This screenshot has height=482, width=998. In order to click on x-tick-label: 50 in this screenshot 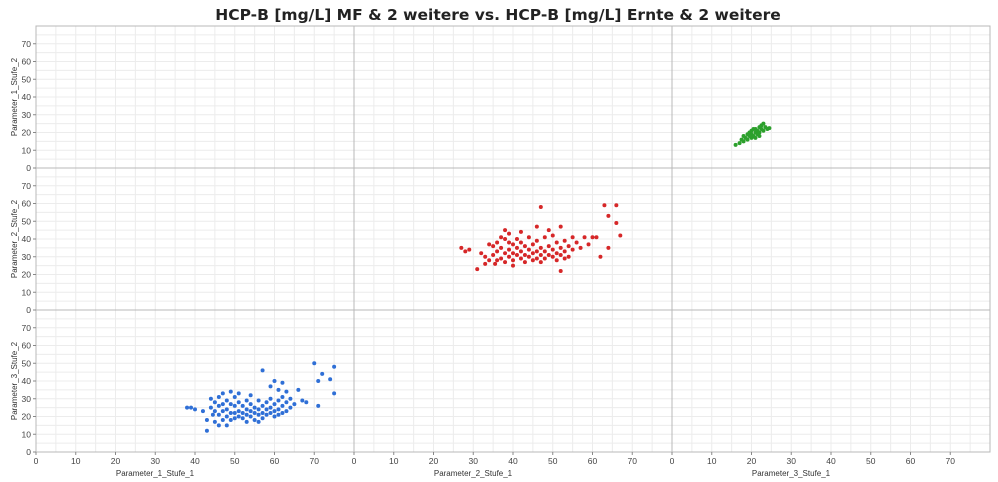, I will do `click(871, 461)`.